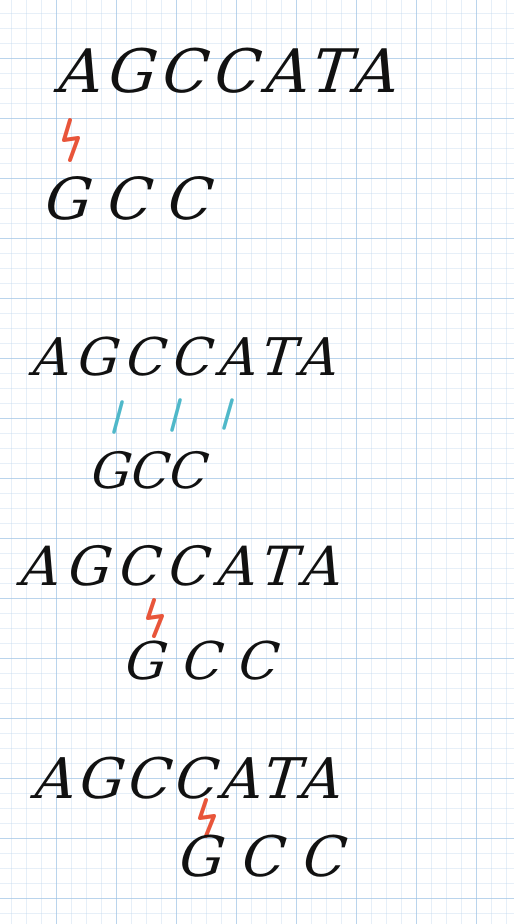  I want to click on query-sequence: GCC, so click(272, 857).